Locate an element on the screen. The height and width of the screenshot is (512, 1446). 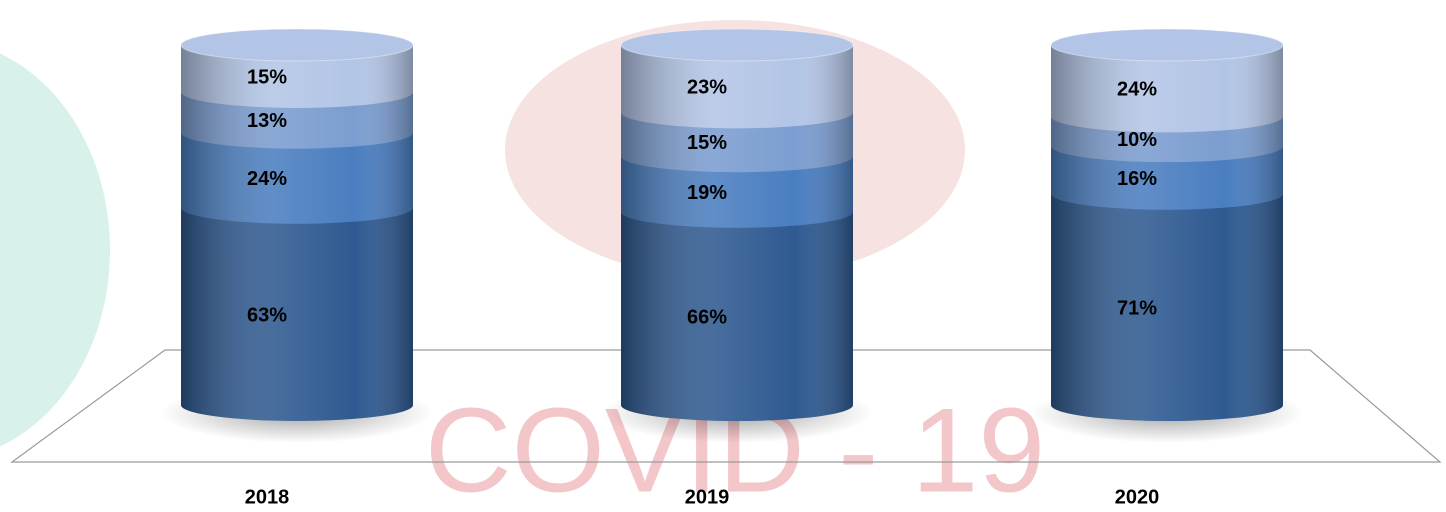
x-tick-label: 2020 is located at coordinates (1137, 497).